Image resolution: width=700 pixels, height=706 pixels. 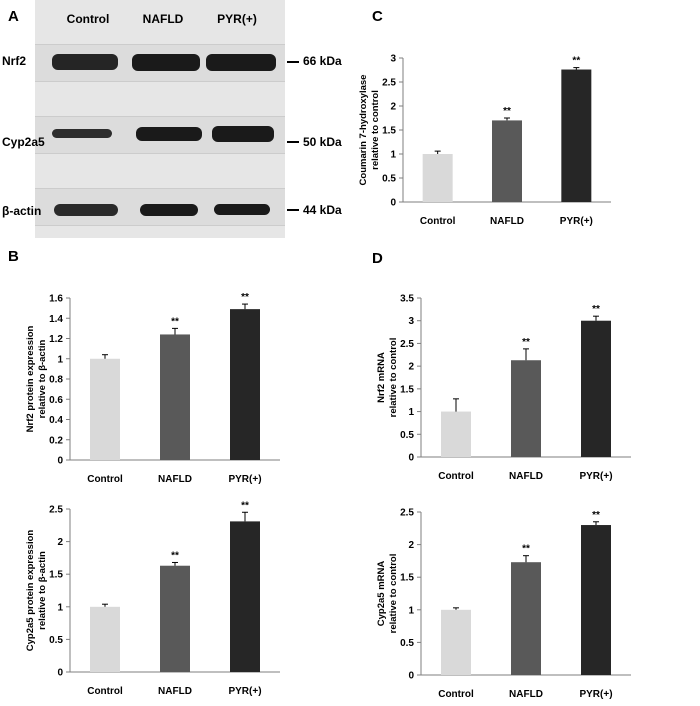 I want to click on blot-lane-label-control: Control, so click(x=88, y=19).